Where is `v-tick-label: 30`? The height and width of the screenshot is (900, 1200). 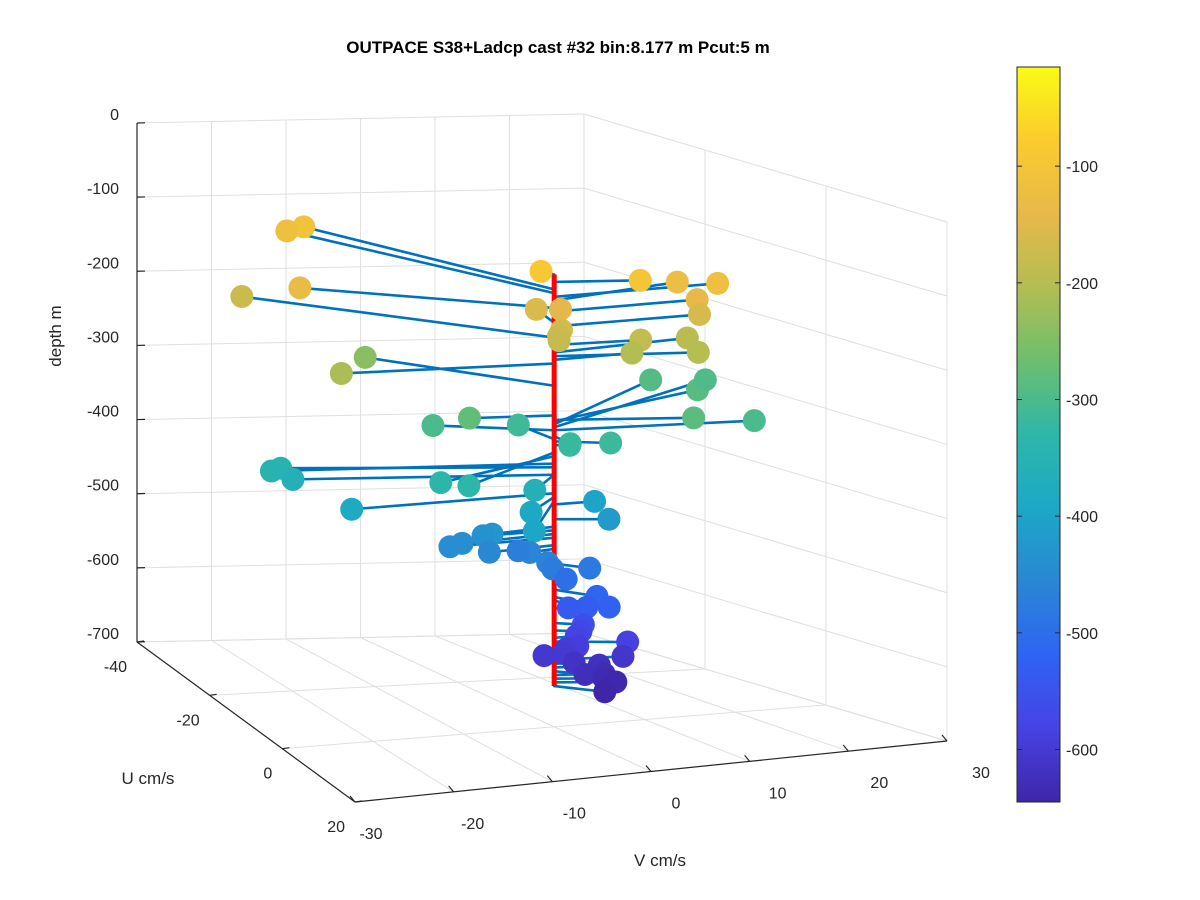 v-tick-label: 30 is located at coordinates (981, 773).